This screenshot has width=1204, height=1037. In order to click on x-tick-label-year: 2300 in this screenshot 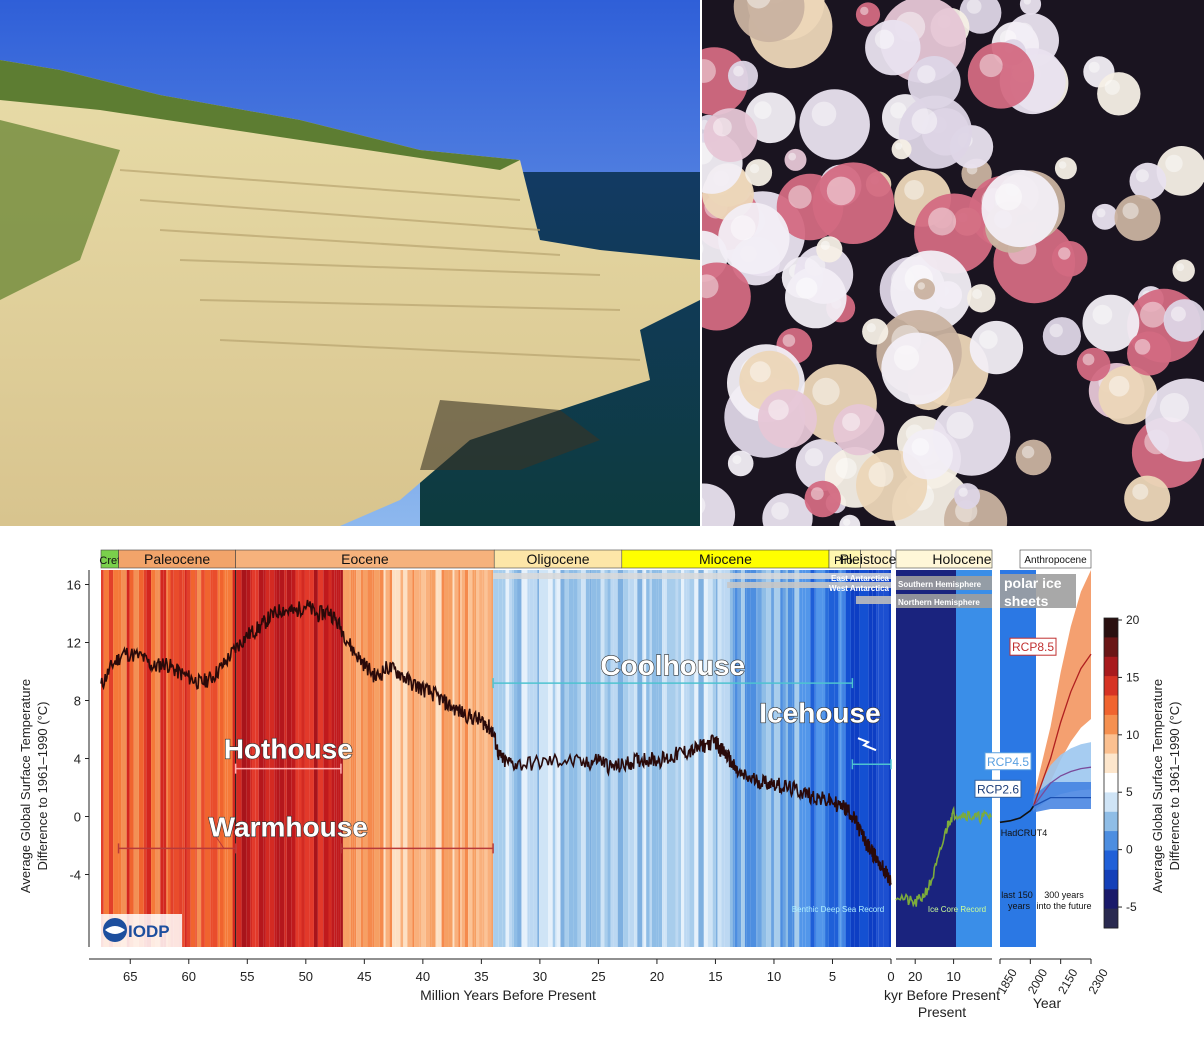, I will do `click(1098, 981)`.